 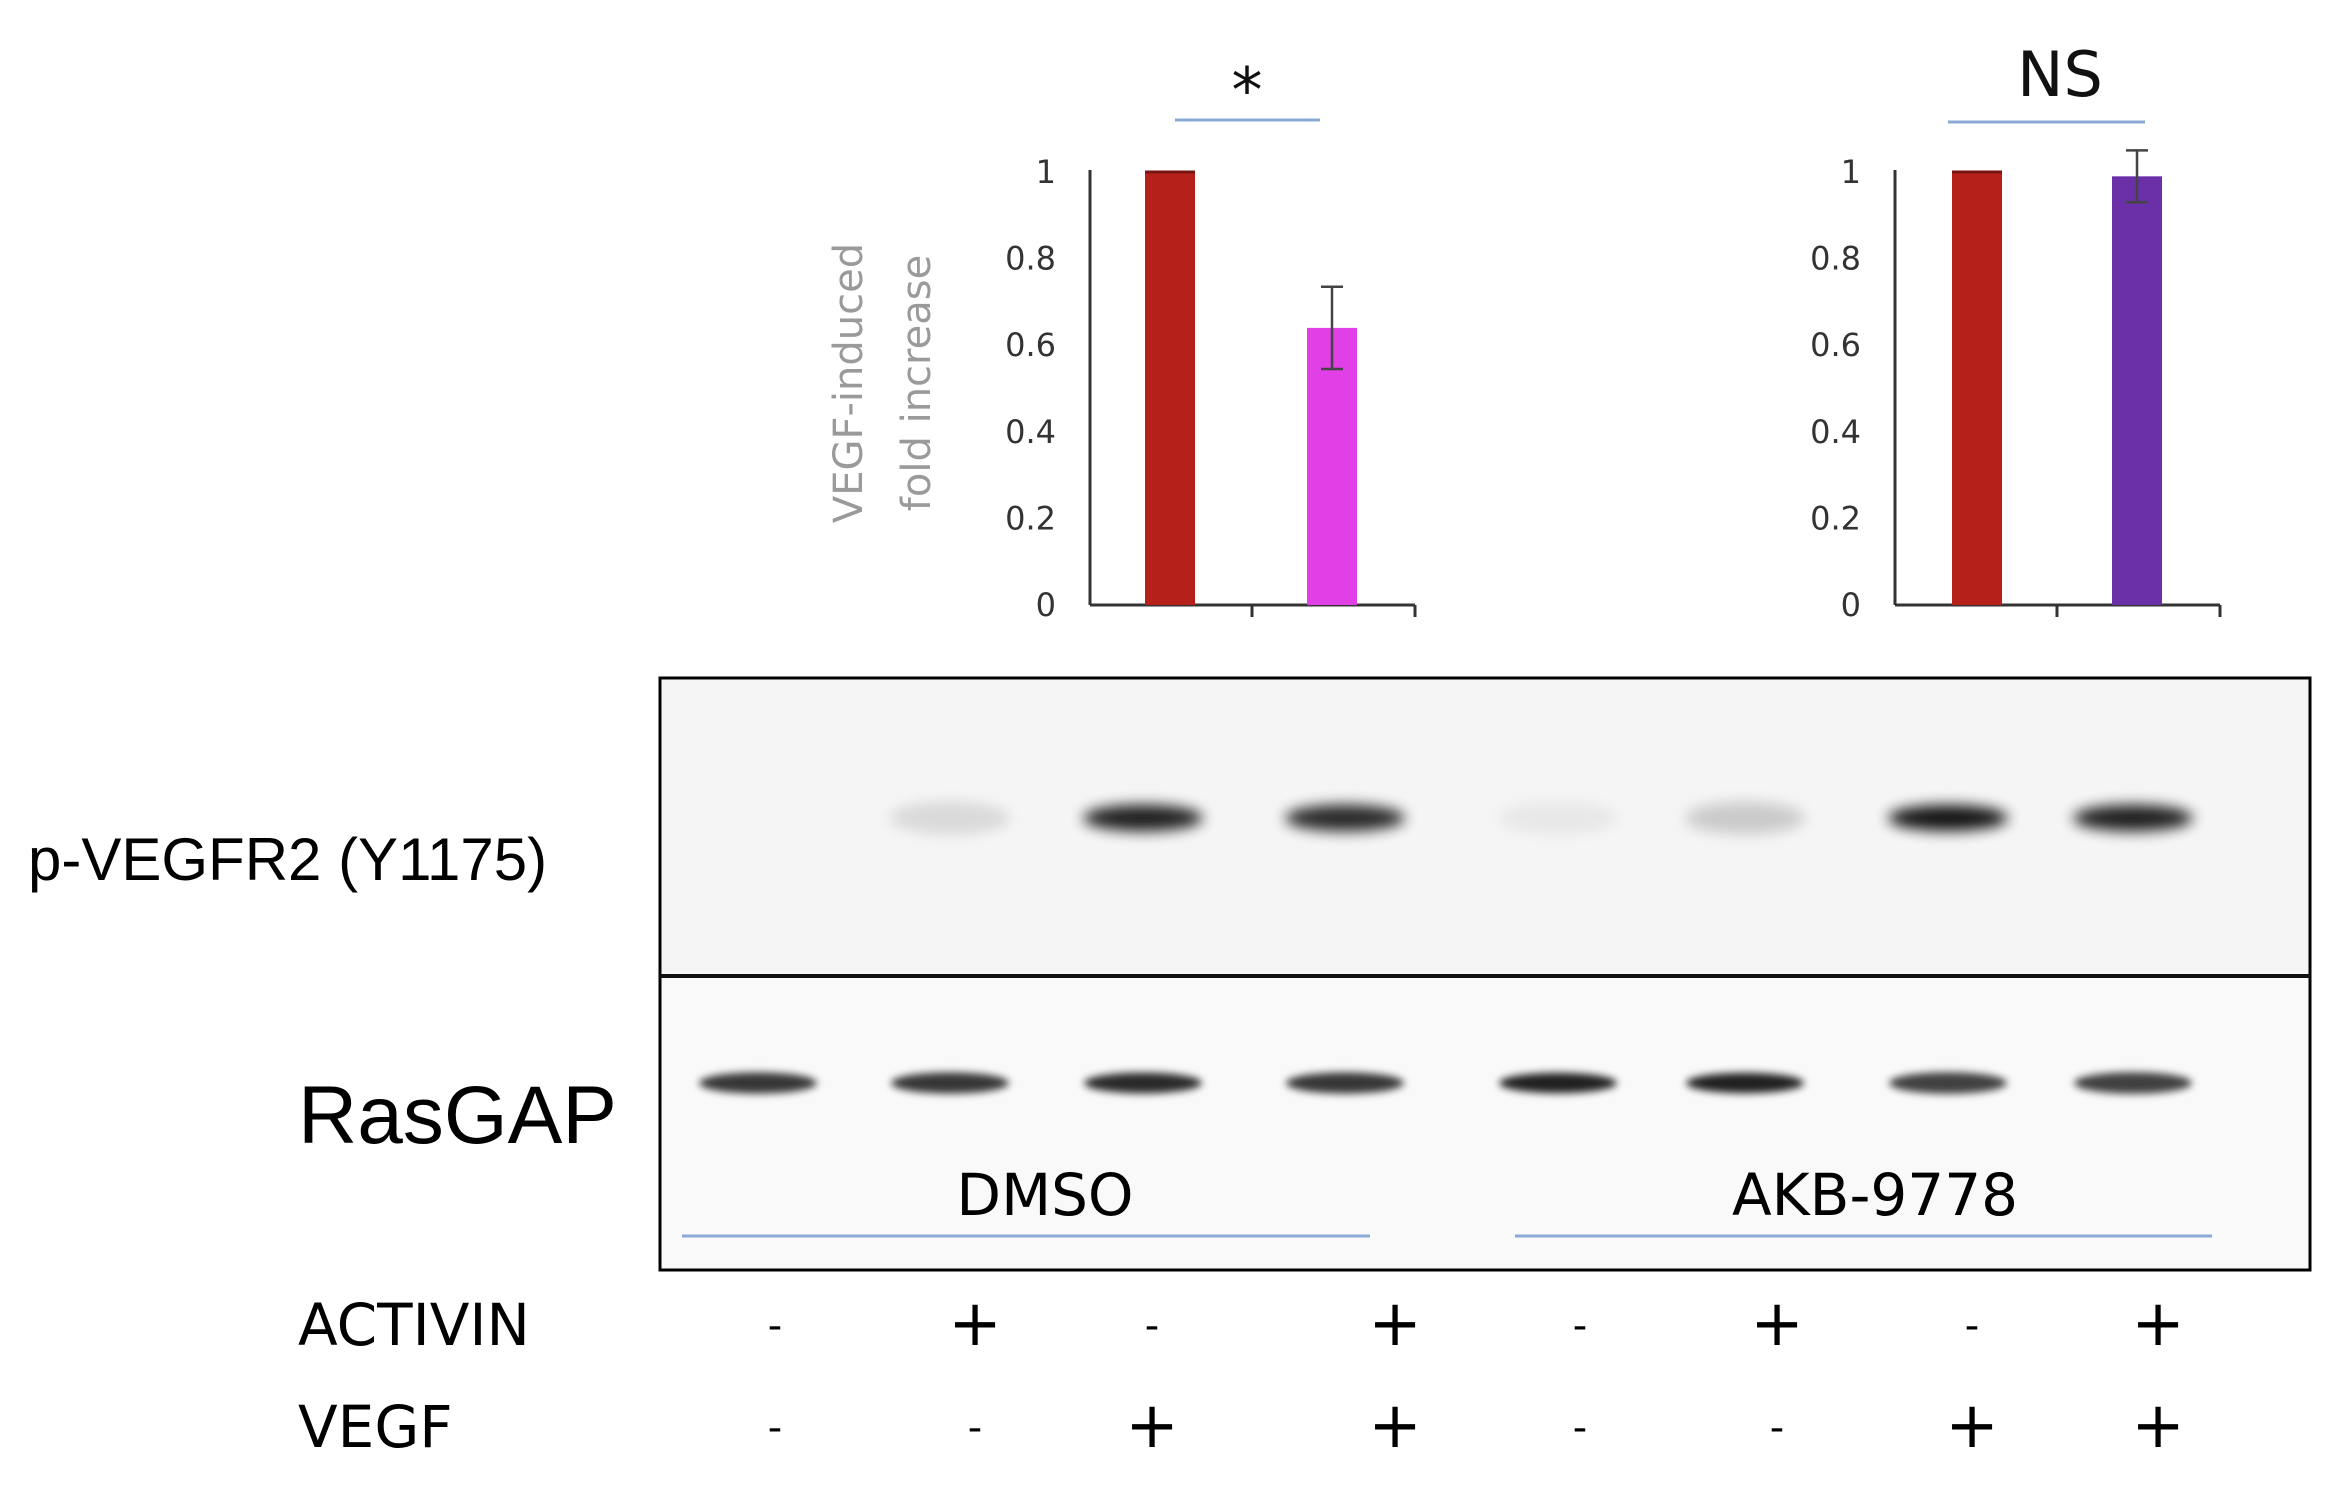 What do you see at coordinates (1476, 1426) in the screenshot?
I see `vegf-signs: - - + + - - + +` at bounding box center [1476, 1426].